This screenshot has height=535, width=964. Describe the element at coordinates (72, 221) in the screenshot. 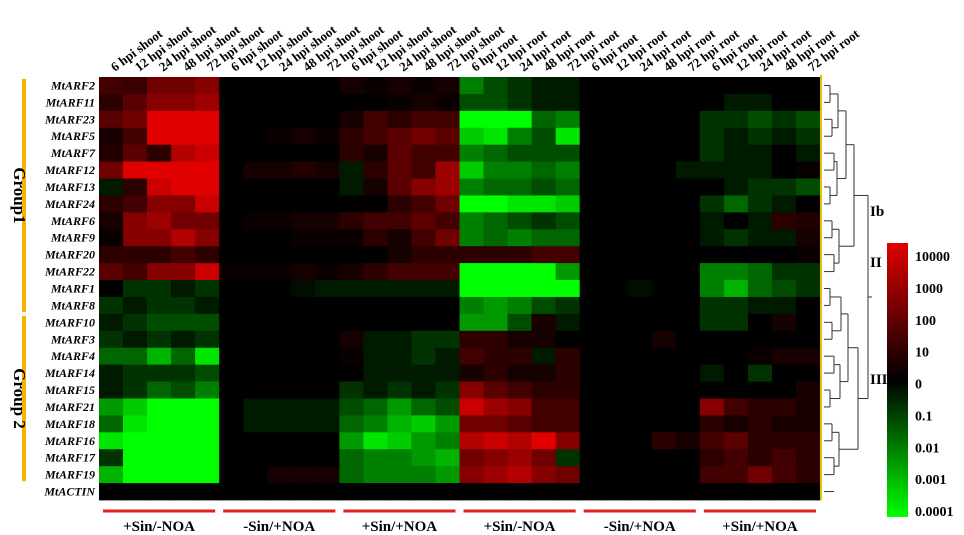

I see `row-label: MtARF6` at that location.